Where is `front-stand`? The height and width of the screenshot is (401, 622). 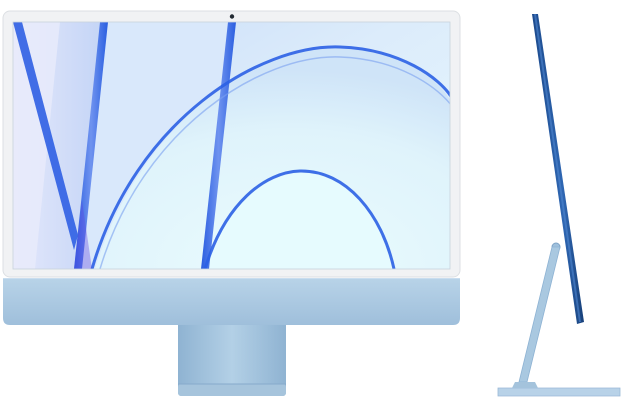 front-stand is located at coordinates (232, 360).